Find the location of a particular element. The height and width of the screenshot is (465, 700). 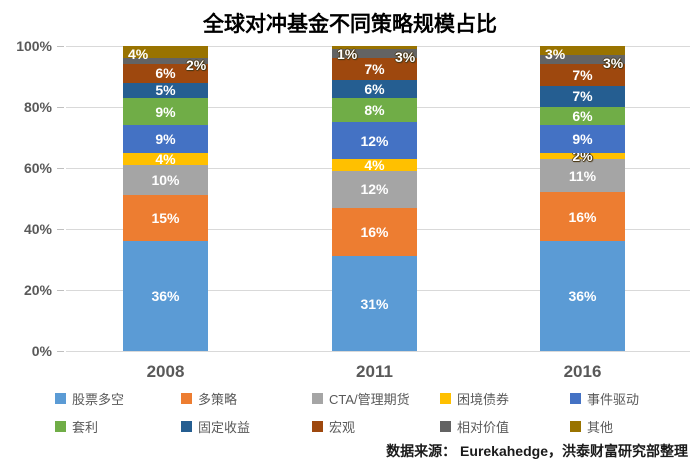

legend-item: 困境债券 is located at coordinates (475, 399).